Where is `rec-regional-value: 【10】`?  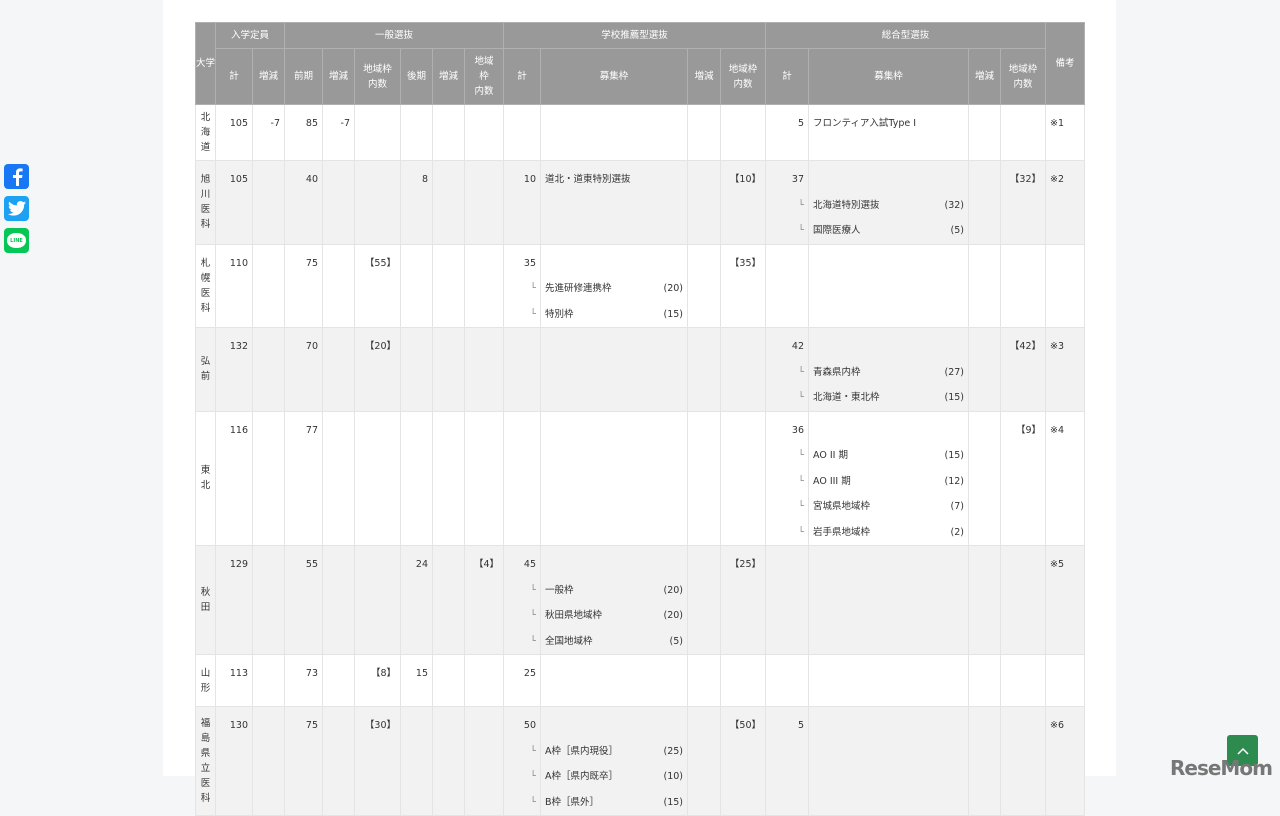 rec-regional-value: 【10】 is located at coordinates (745, 179).